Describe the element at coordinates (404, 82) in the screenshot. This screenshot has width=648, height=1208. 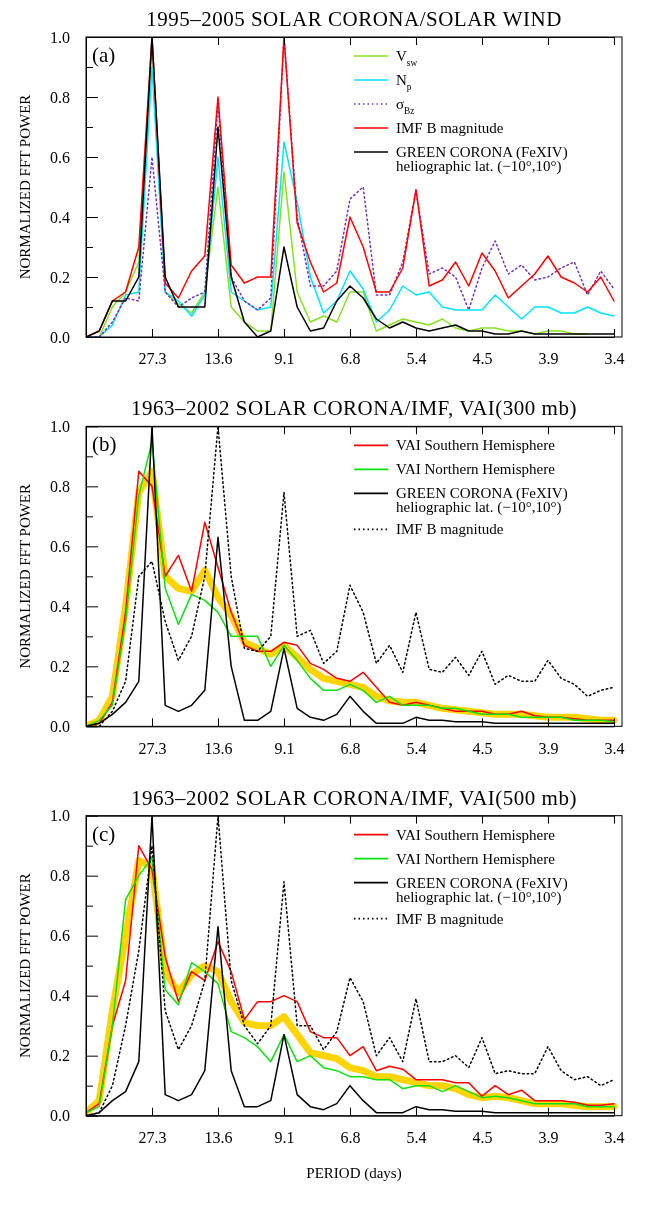
I see `legend-label: N$_{p}$` at that location.